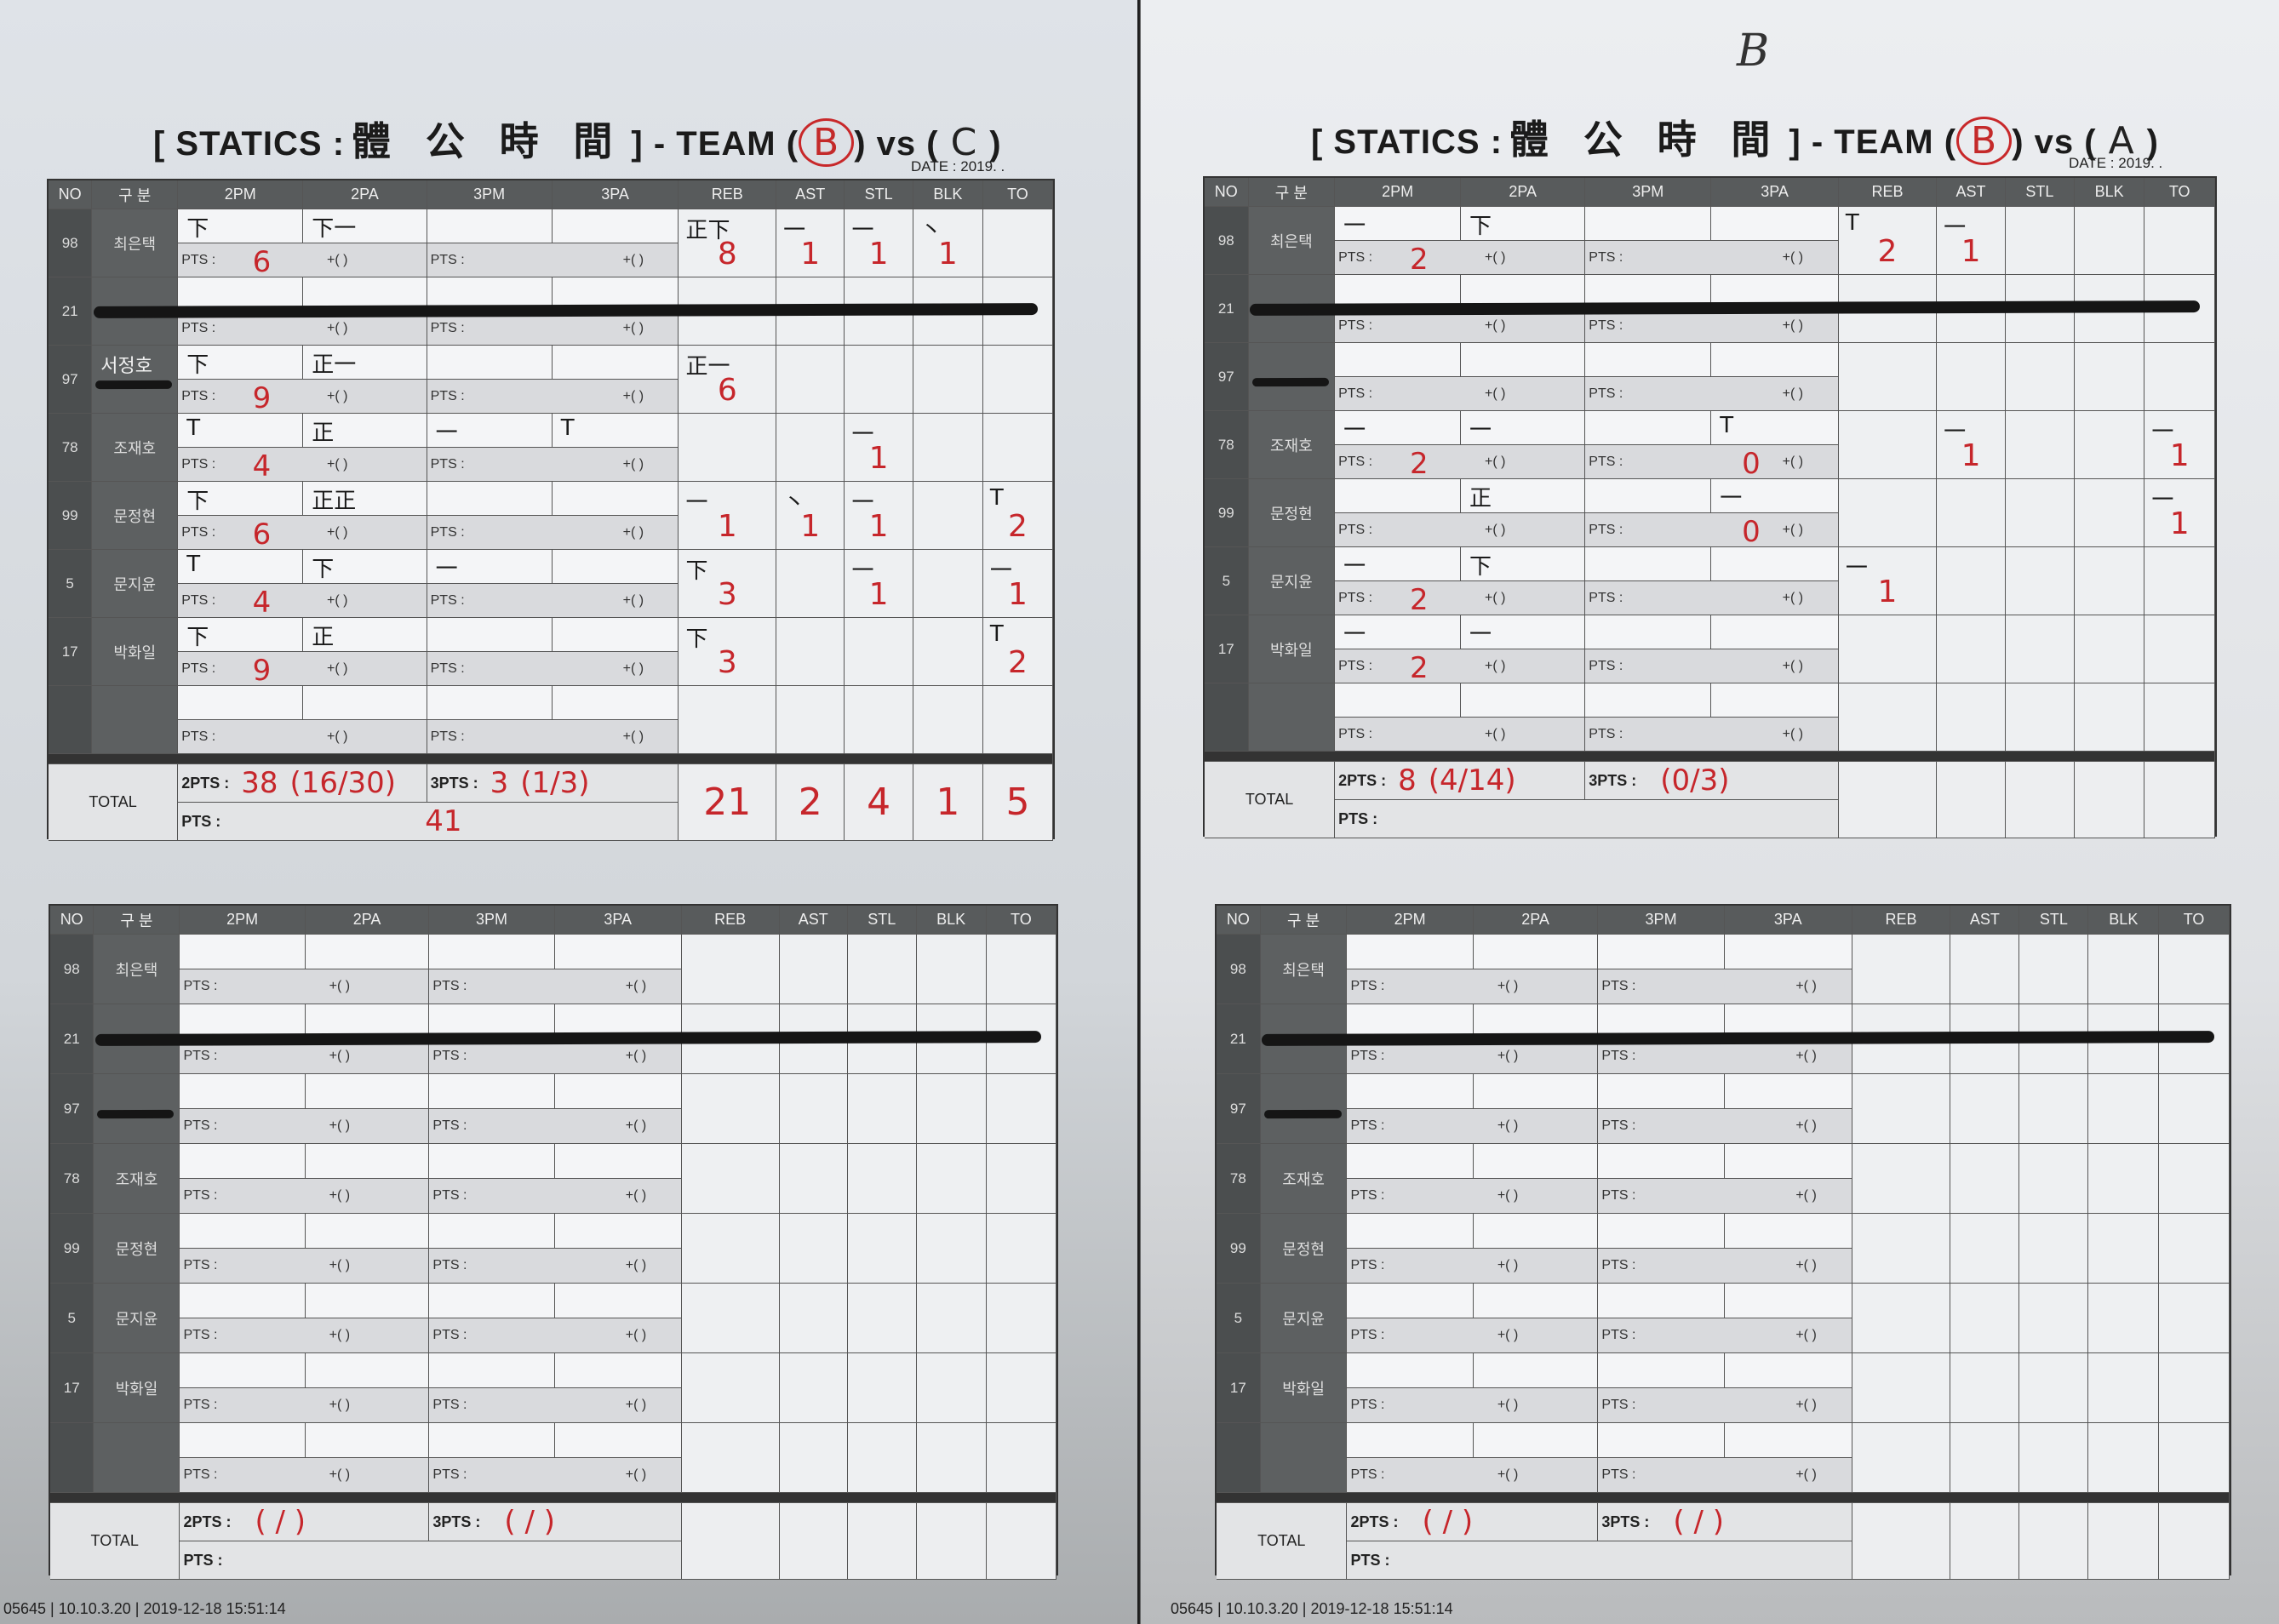 Image resolution: width=2279 pixels, height=1624 pixels. Describe the element at coordinates (241, 567) in the screenshot. I see `tally-cell-2pm: T` at that location.